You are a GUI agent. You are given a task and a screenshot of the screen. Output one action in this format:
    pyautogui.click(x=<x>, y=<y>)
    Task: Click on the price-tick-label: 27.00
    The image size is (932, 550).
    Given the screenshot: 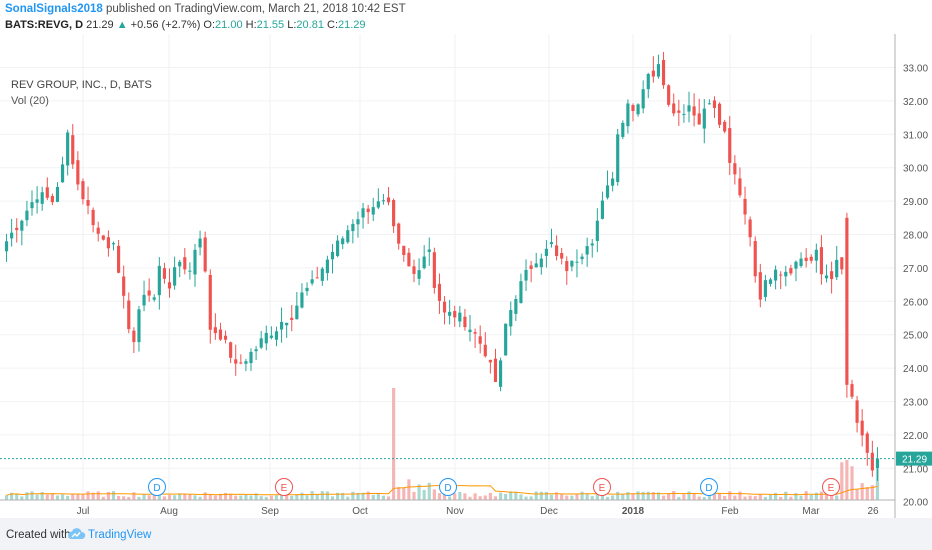 What is the action you would take?
    pyautogui.click(x=915, y=269)
    